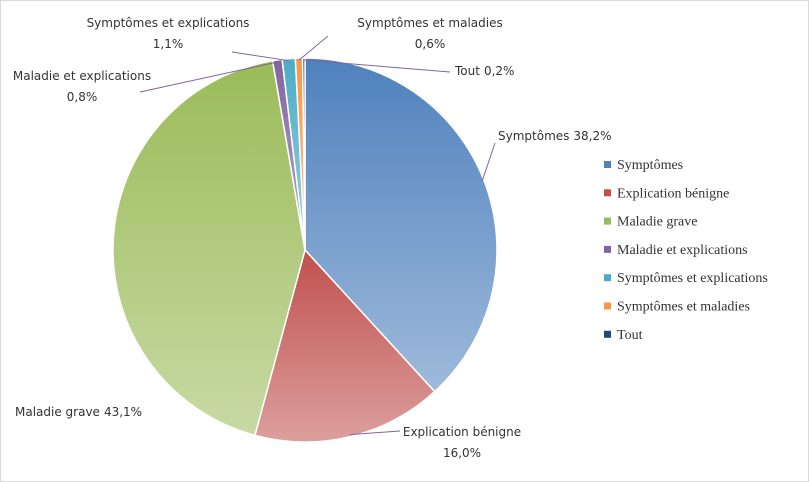 This screenshot has height=482, width=809. I want to click on label-name: Symptômes, so click(533, 136).